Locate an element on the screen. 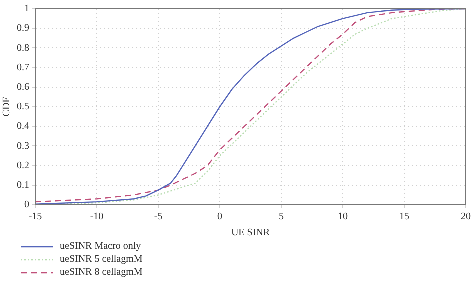  y-tick-label: 0.6 is located at coordinates (23, 88).